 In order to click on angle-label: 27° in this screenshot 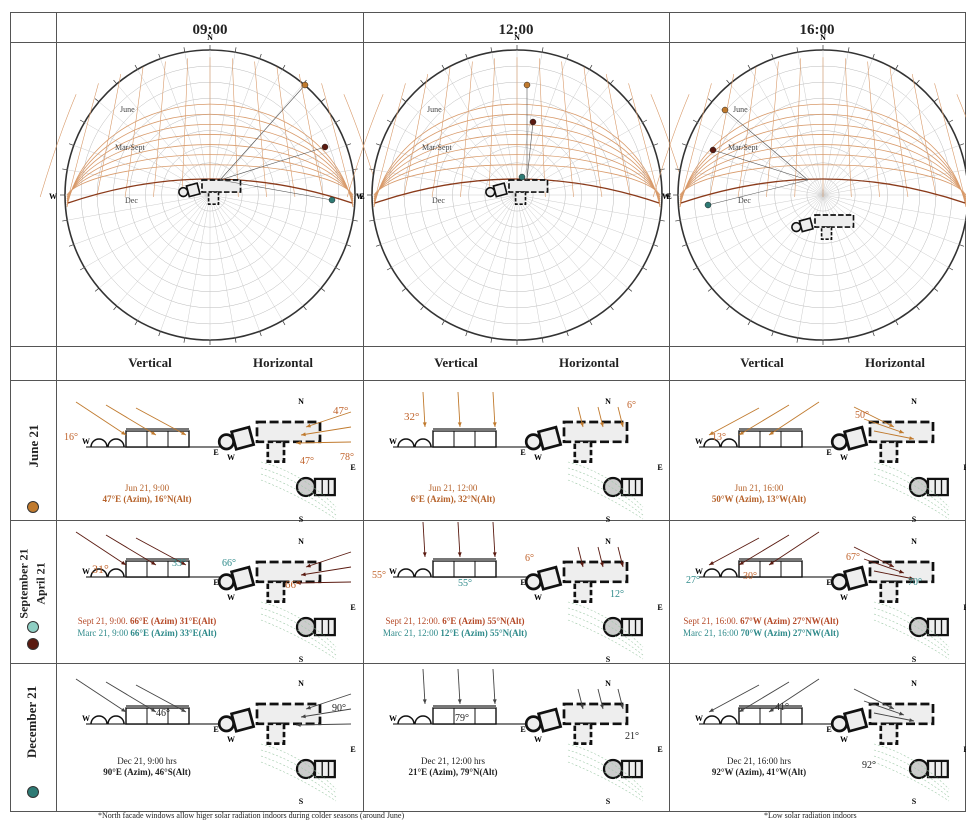, I will do `click(693, 580)`.